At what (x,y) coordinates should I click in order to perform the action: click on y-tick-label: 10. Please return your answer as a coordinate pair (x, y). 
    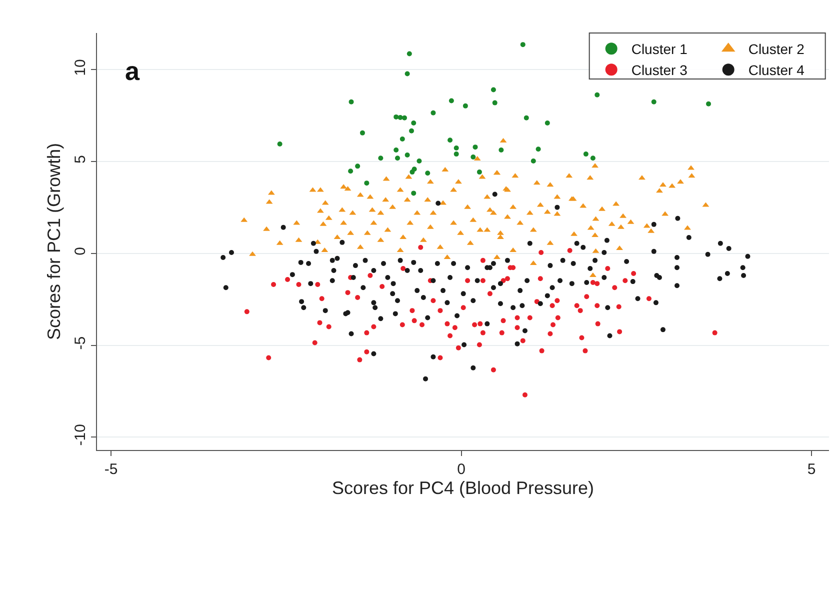
    Looking at the image, I should click on (80, 67).